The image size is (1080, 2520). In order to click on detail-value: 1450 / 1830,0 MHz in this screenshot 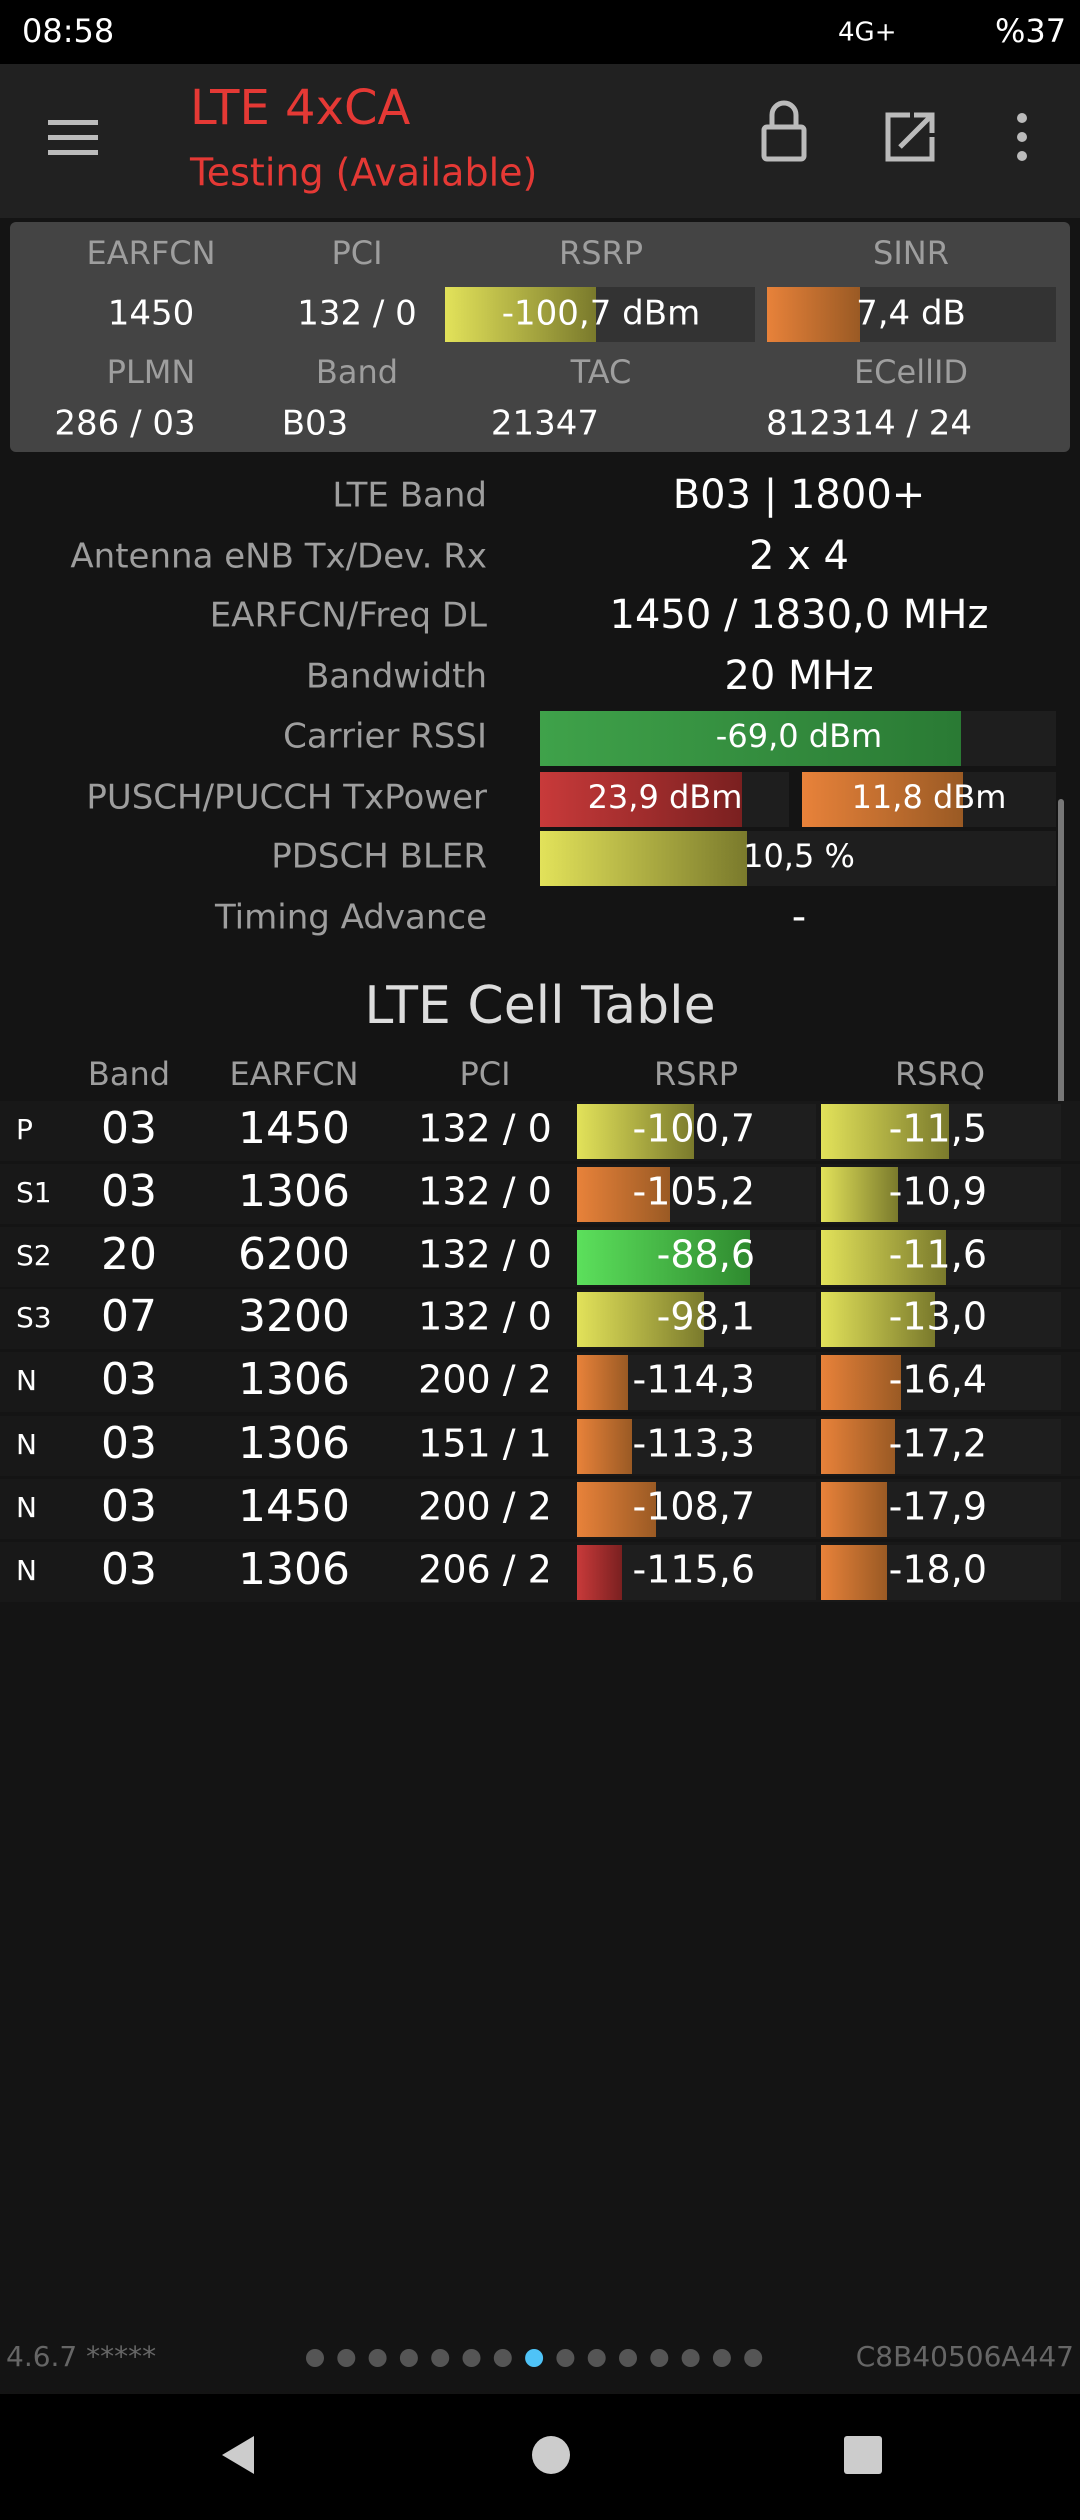, I will do `click(799, 615)`.